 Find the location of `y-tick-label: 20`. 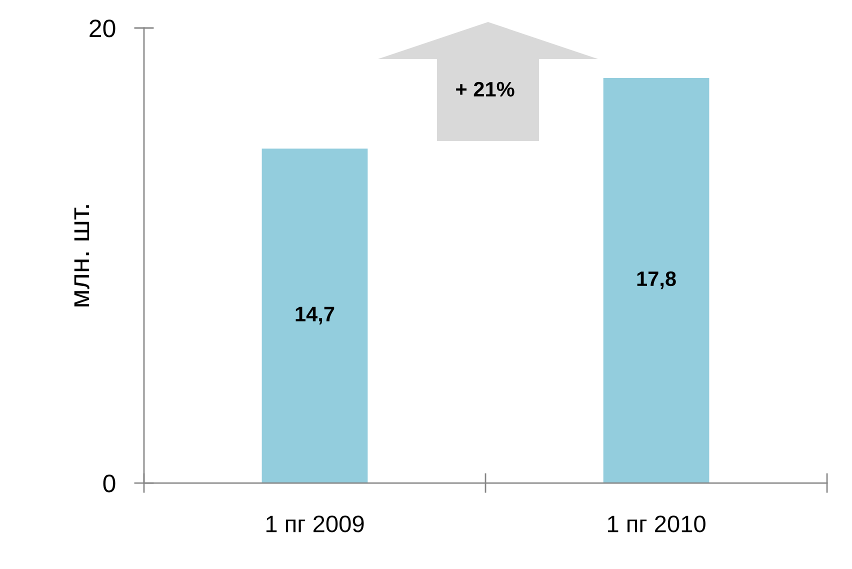

y-tick-label: 20 is located at coordinates (103, 29).